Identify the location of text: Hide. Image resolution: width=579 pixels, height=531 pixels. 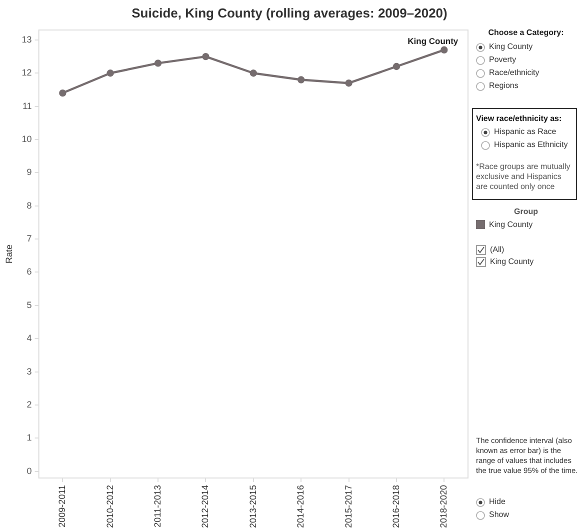
(497, 501).